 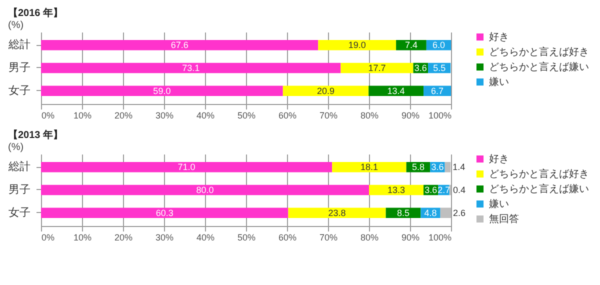 I want to click on chart-title: 【2016 年】, so click(x=36, y=13).